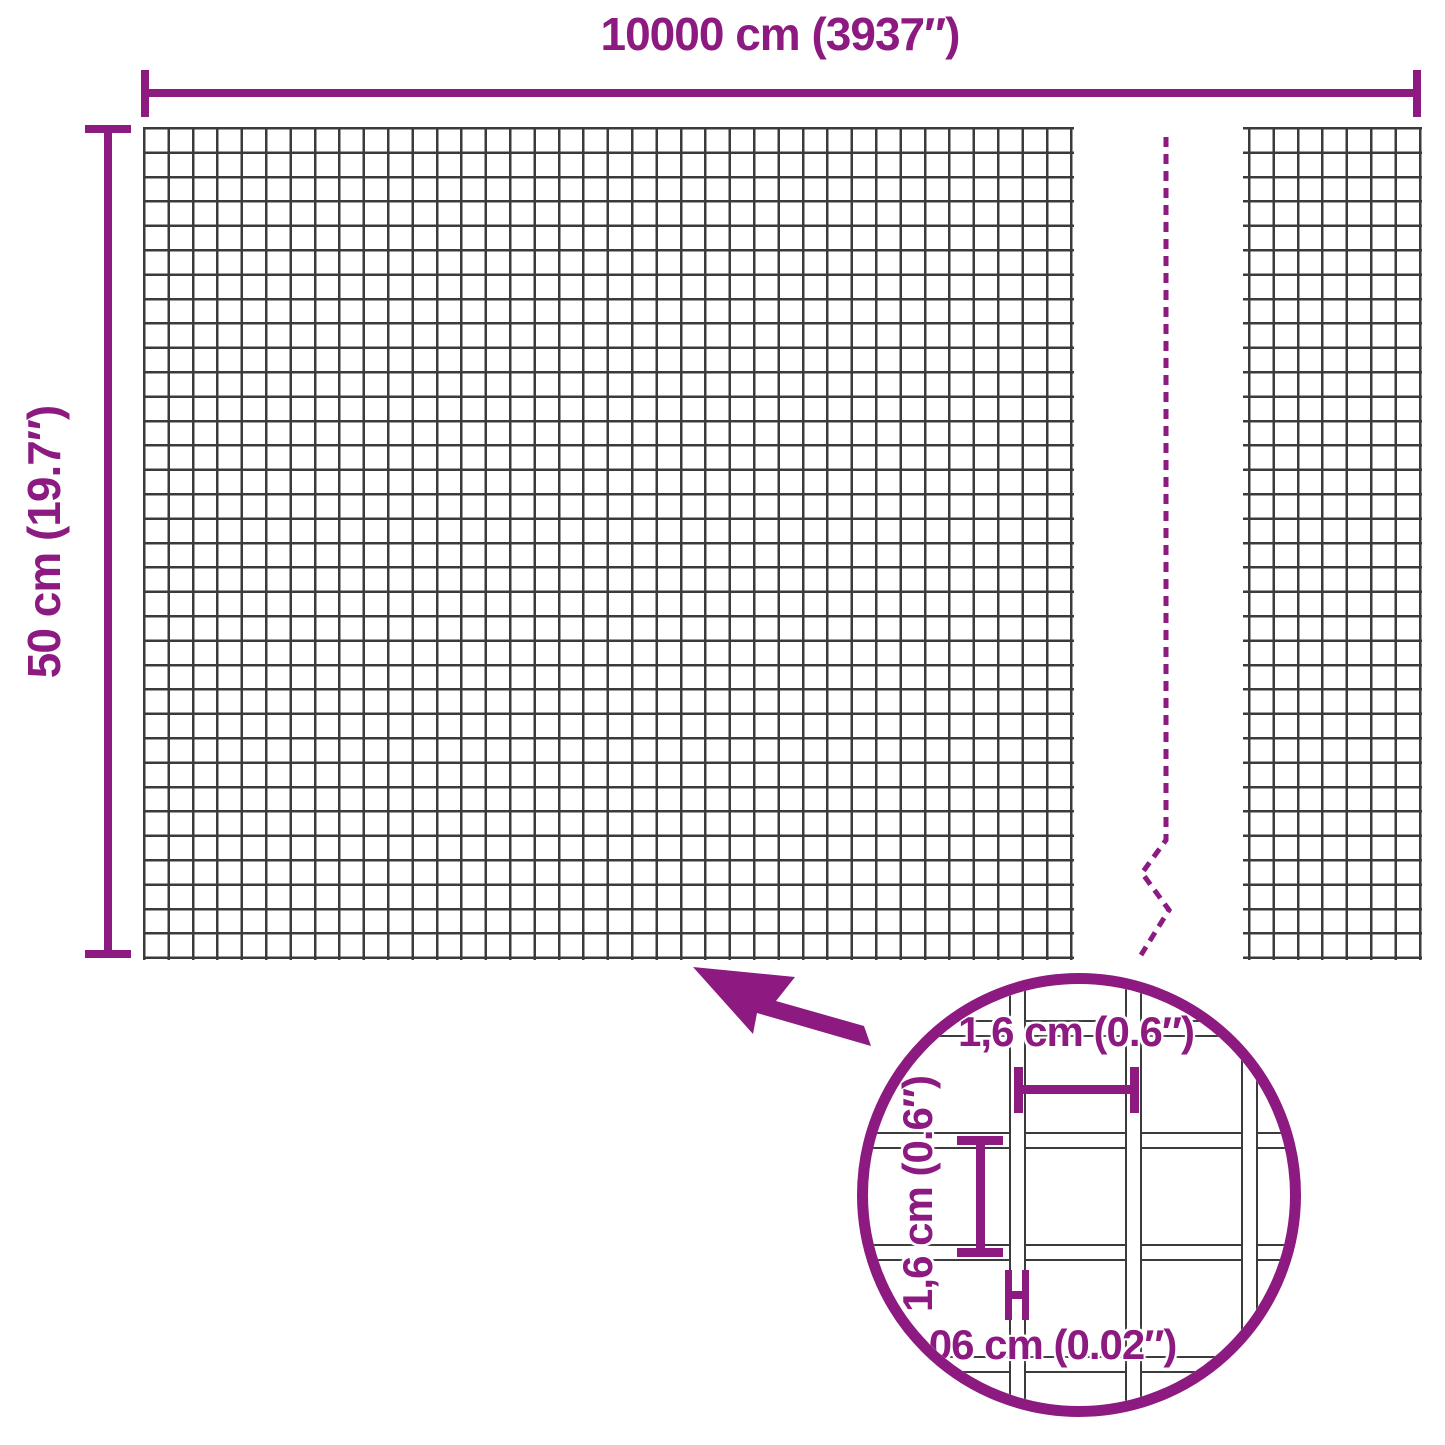 The height and width of the screenshot is (1445, 1445). What do you see at coordinates (1332, 543) in the screenshot?
I see `mesh-panel-right` at bounding box center [1332, 543].